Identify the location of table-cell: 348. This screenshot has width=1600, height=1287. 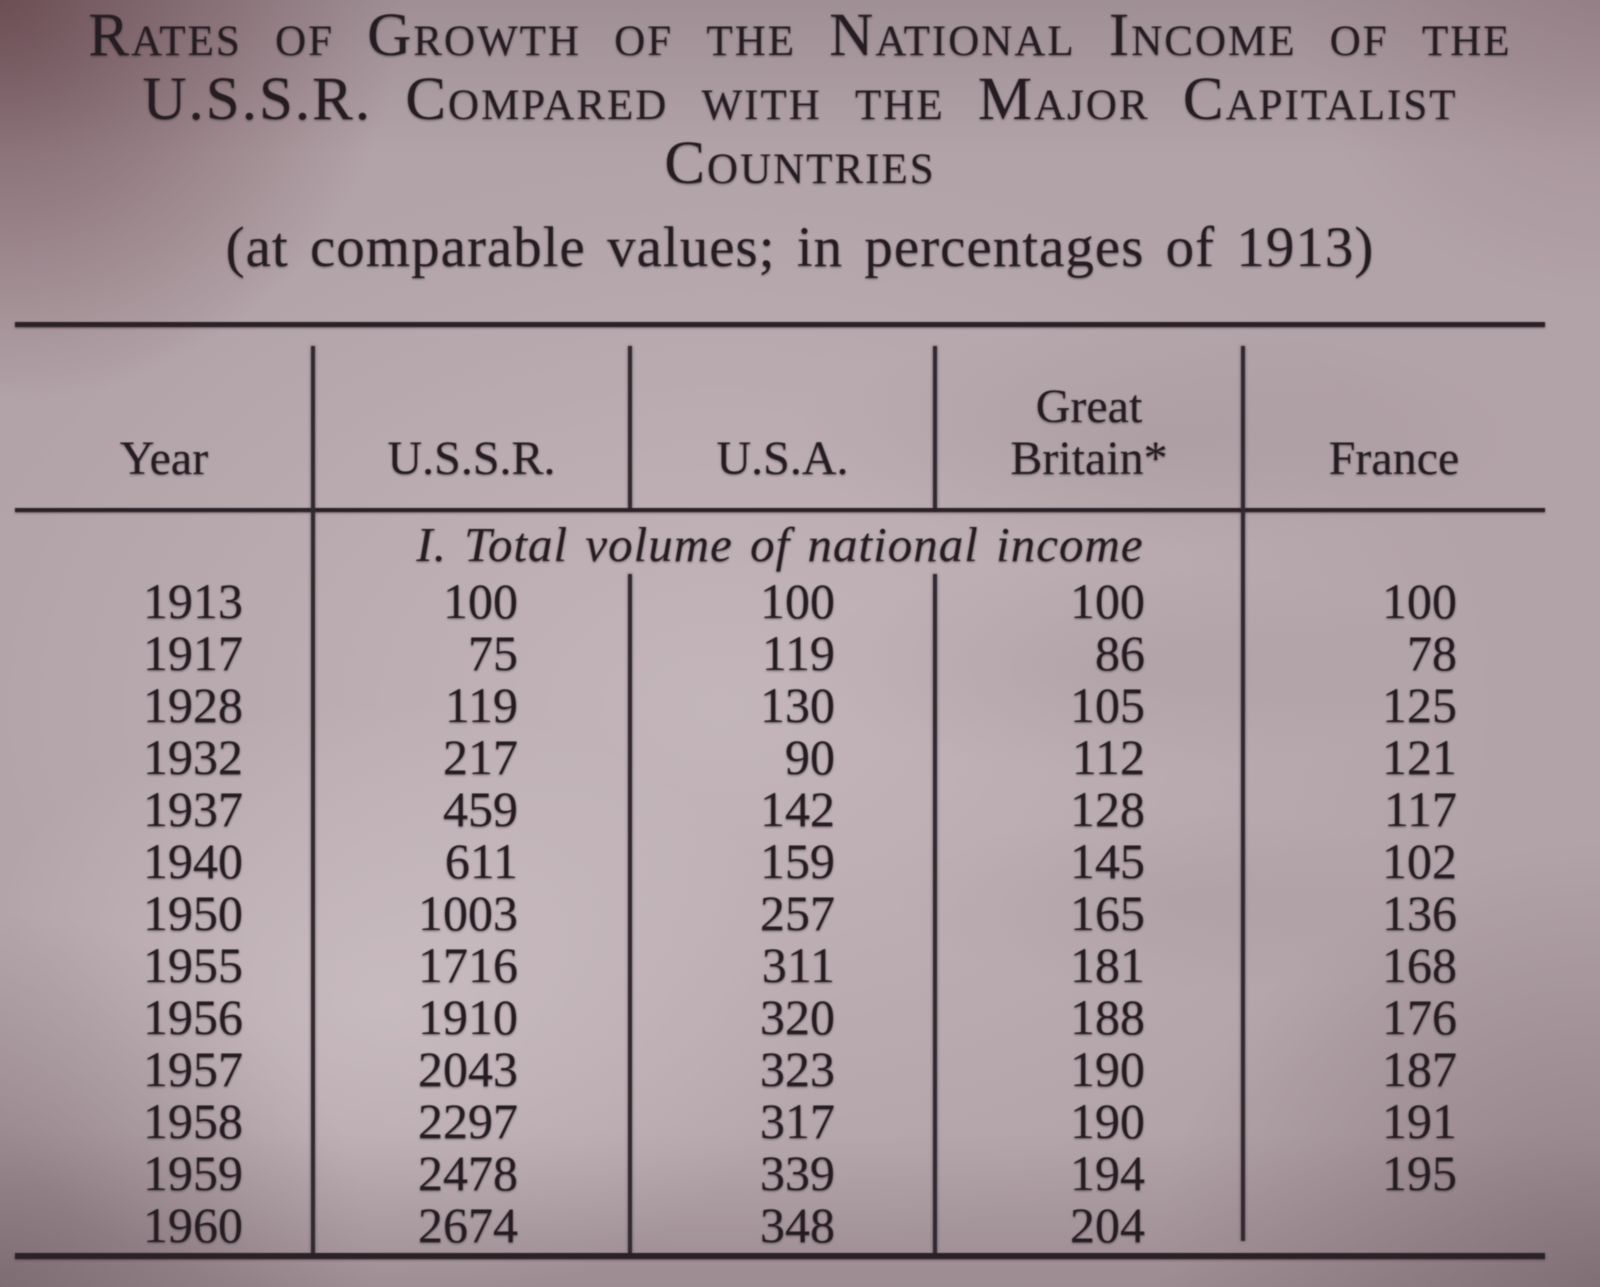
(797, 1225).